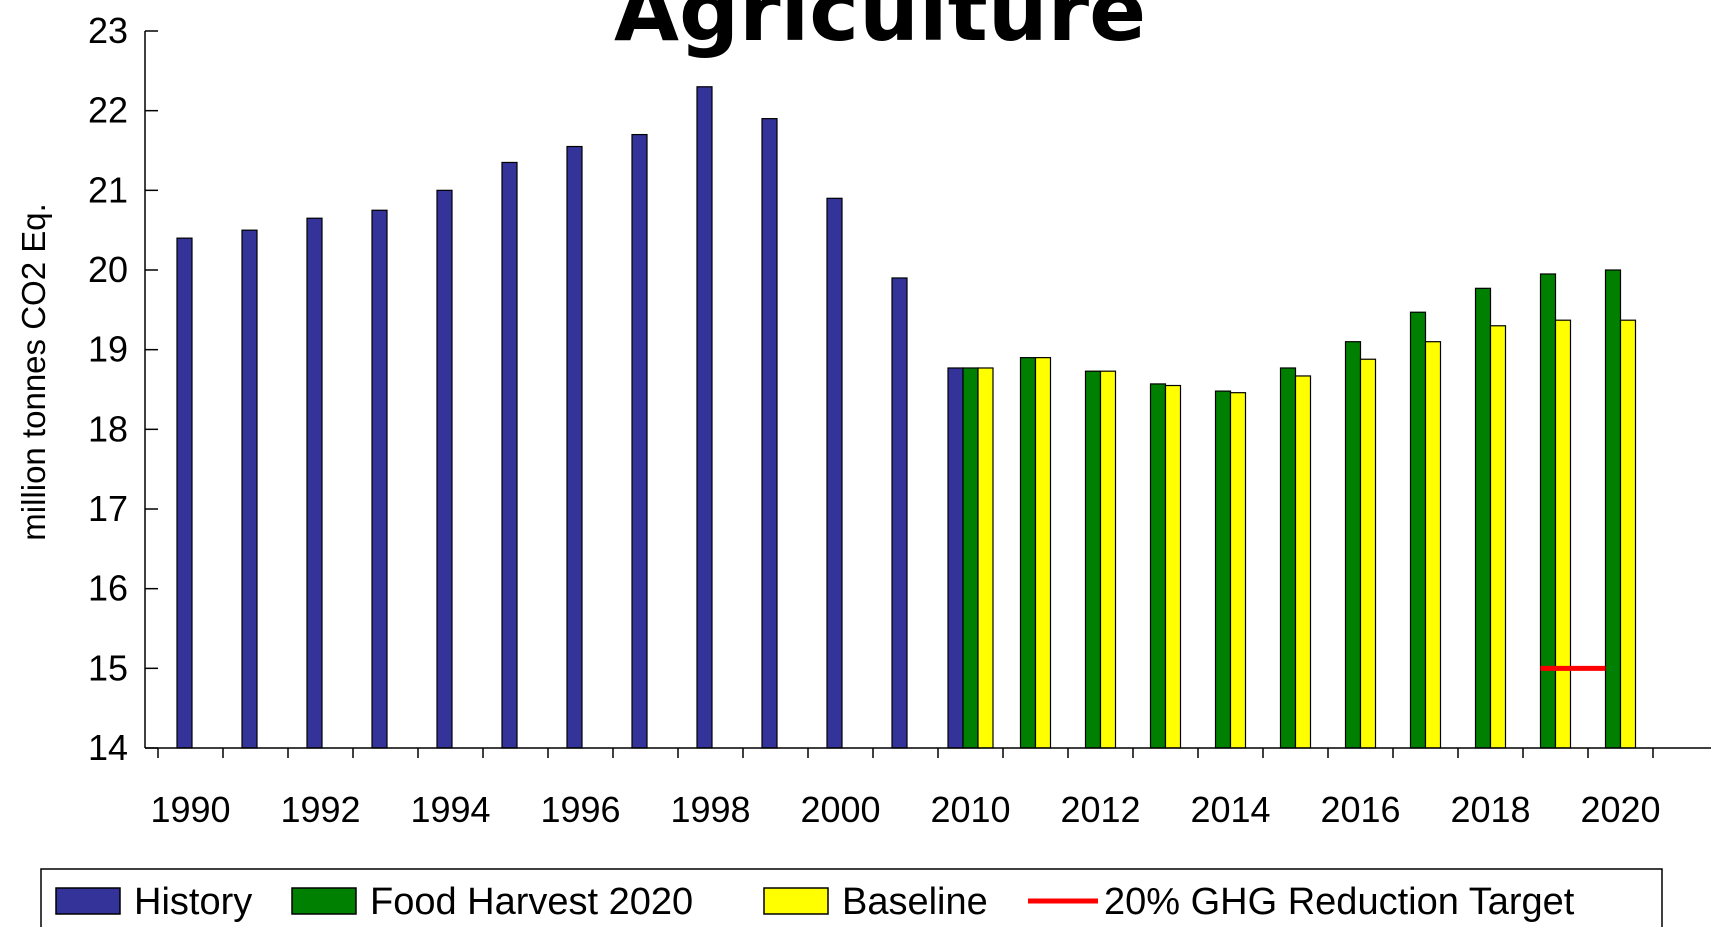  What do you see at coordinates (704, 417) in the screenshot?
I see `bar-history-1998` at bounding box center [704, 417].